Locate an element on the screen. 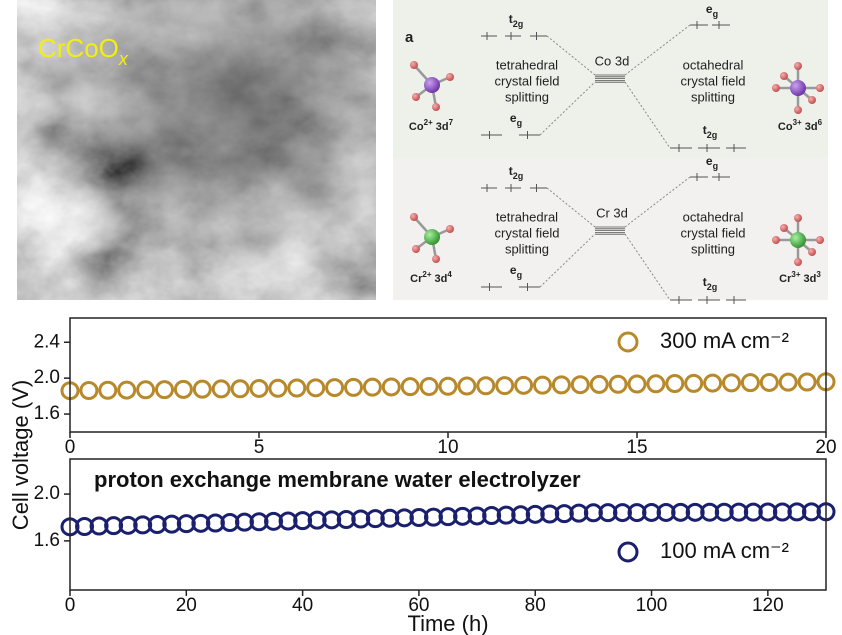 This screenshot has width=842, height=635. y-tick-label: 2.4 is located at coordinates (47, 341).